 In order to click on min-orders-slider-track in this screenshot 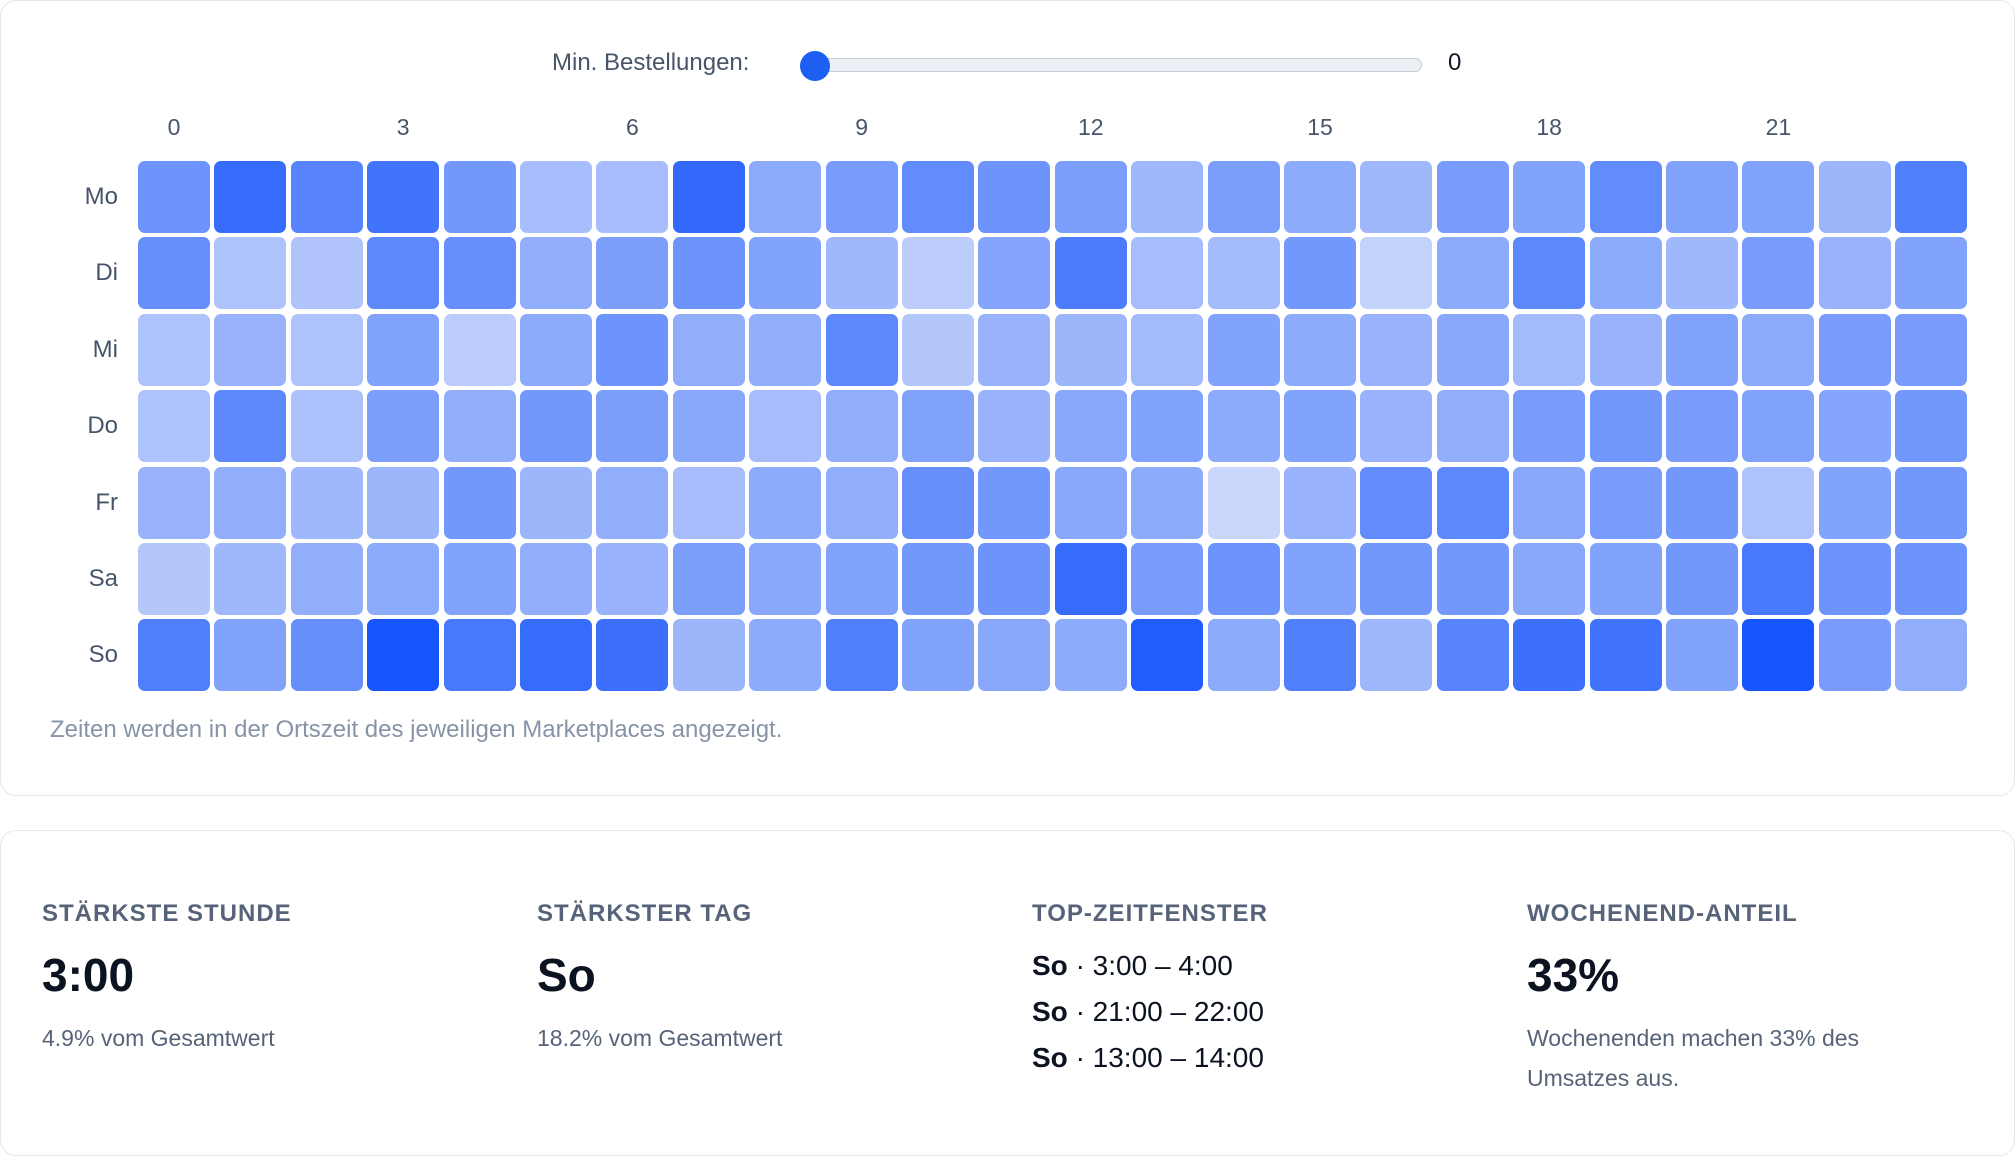, I will do `click(1111, 65)`.